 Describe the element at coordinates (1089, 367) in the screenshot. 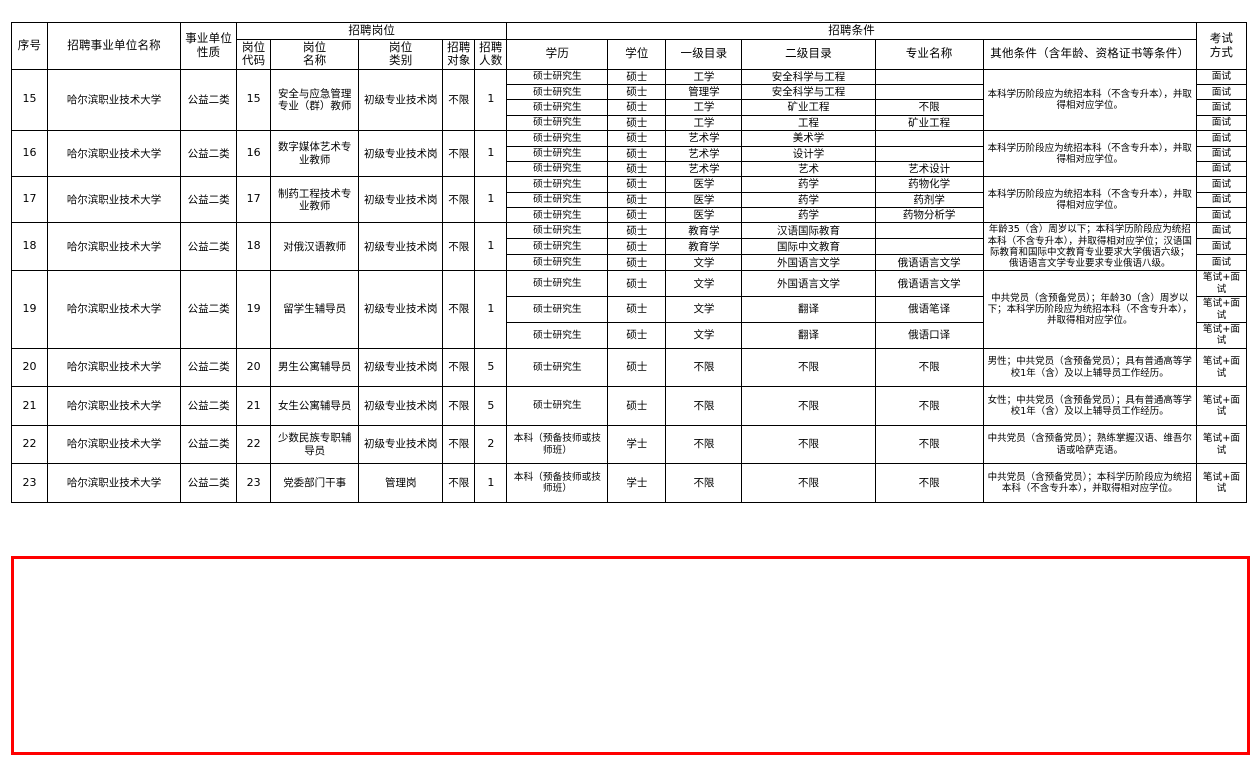

I see `cell-other-conditions: 男性；中共党员（含预备党员）；具有普通高等学校1年（含）及以上辅导员工作经历。` at that location.